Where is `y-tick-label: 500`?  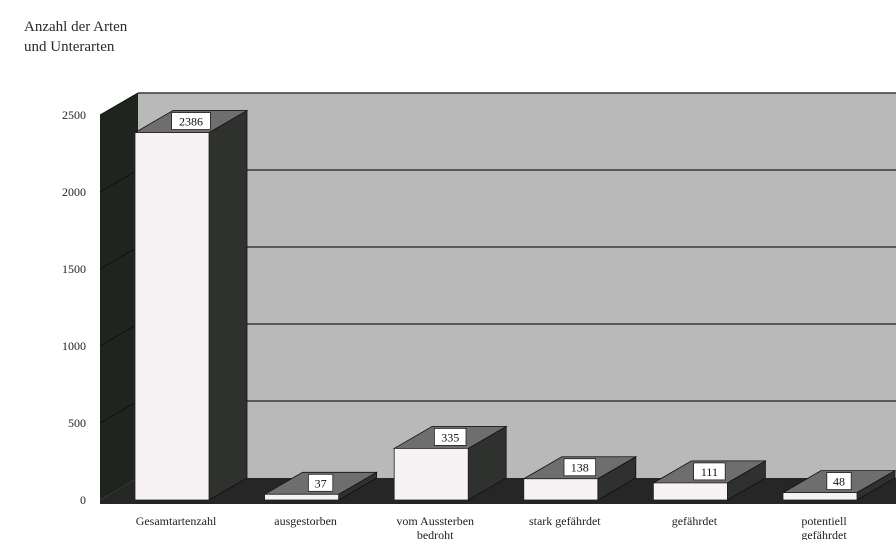 y-tick-label: 500 is located at coordinates (77, 423).